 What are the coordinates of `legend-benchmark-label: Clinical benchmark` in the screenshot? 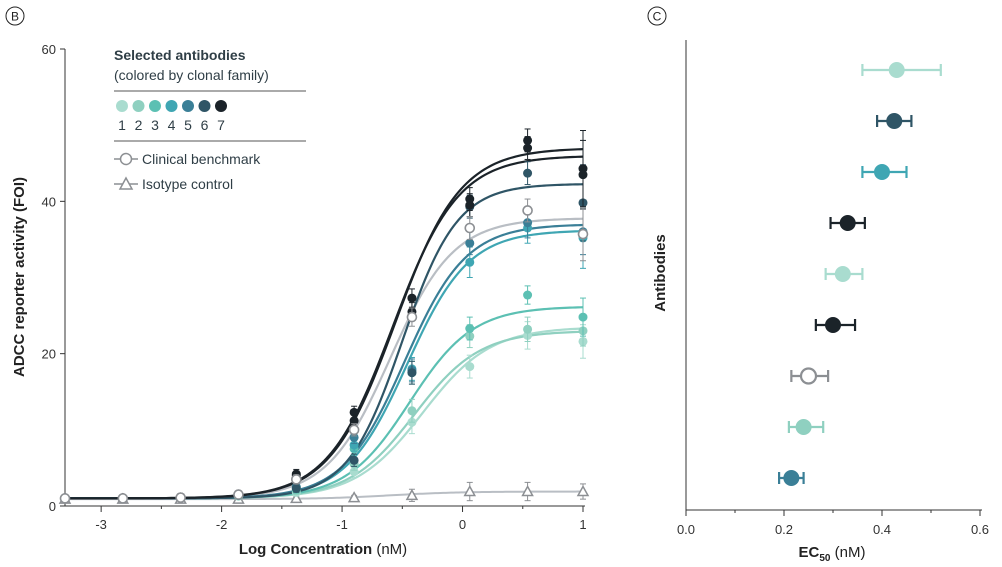 It's located at (201, 159).